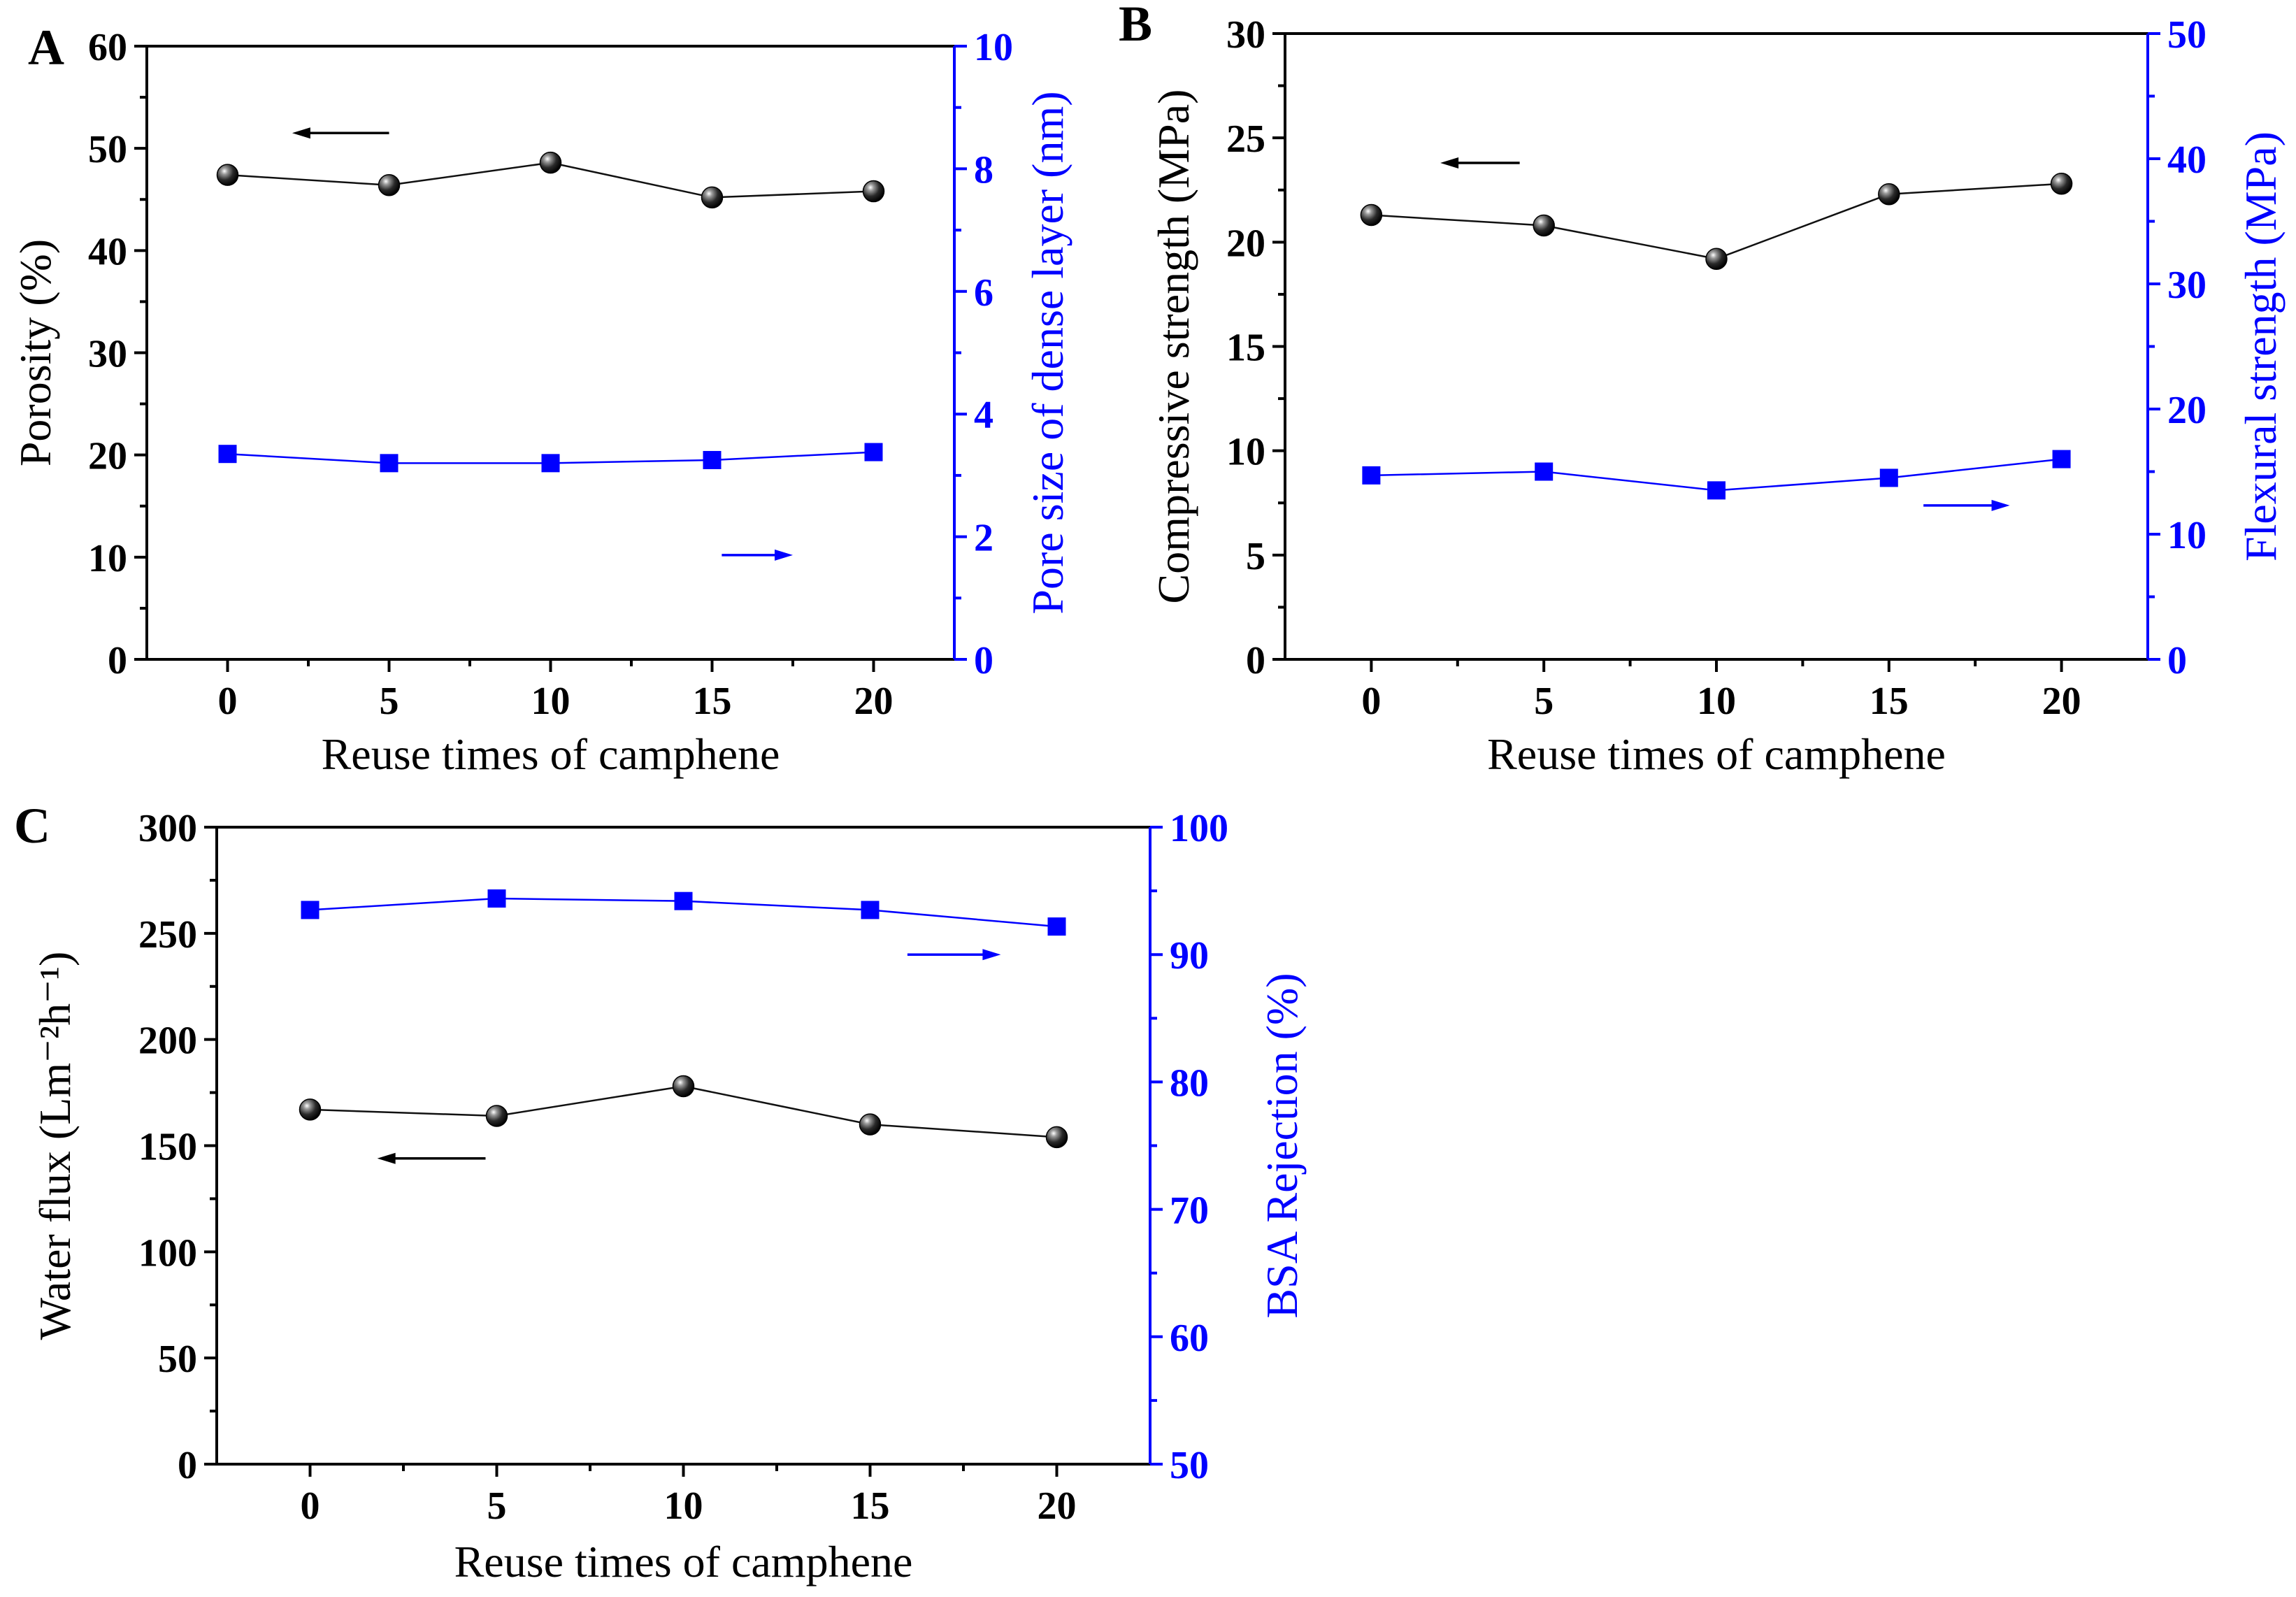 Image resolution: width=2296 pixels, height=1597 pixels. I want to click on right-y-axis-title: Pore size of dense layer (nm), so click(1047, 352).